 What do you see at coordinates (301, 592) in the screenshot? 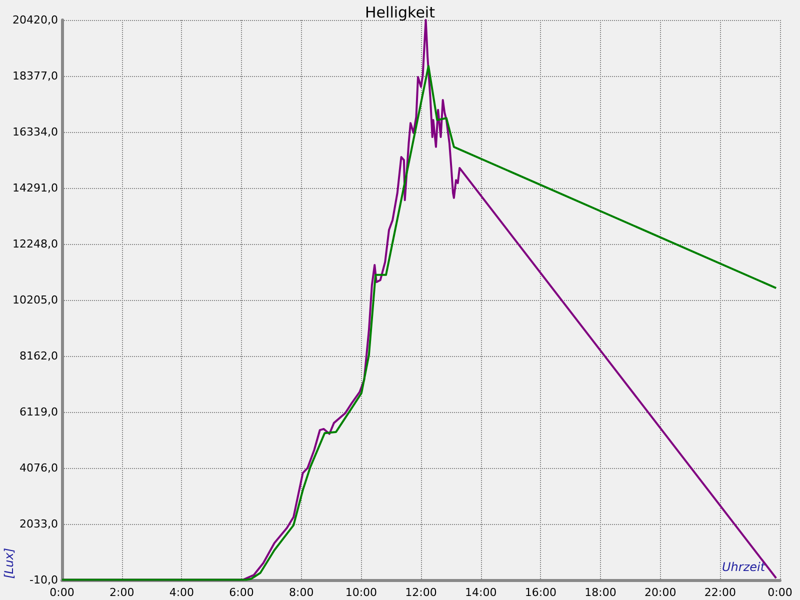
I see `x-tick-label: 8:00` at bounding box center [301, 592].